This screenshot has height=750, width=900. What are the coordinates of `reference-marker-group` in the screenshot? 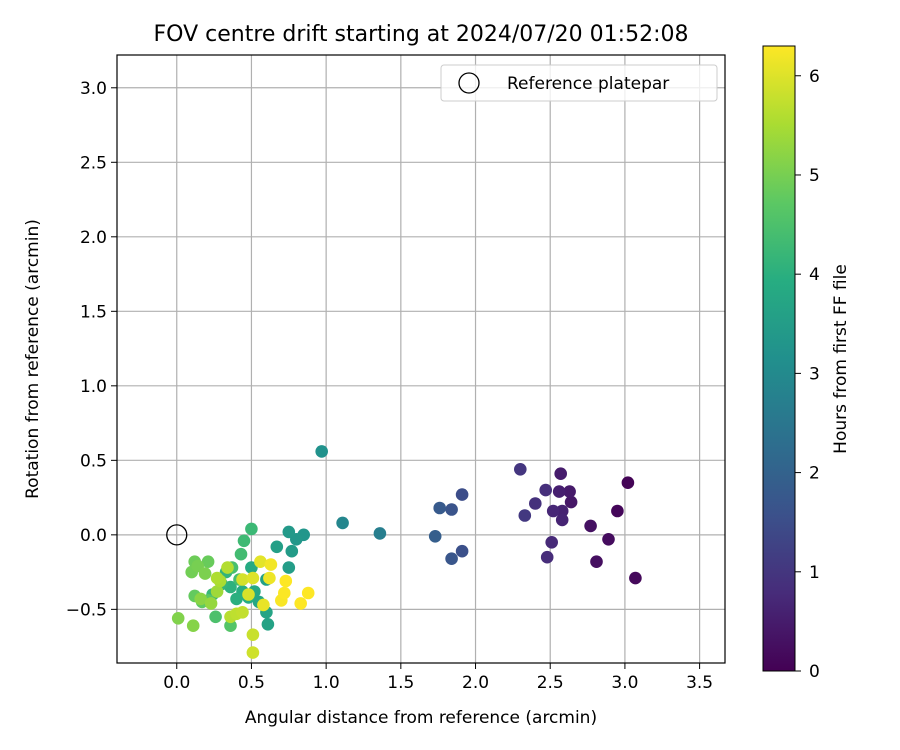 It's located at (177, 535).